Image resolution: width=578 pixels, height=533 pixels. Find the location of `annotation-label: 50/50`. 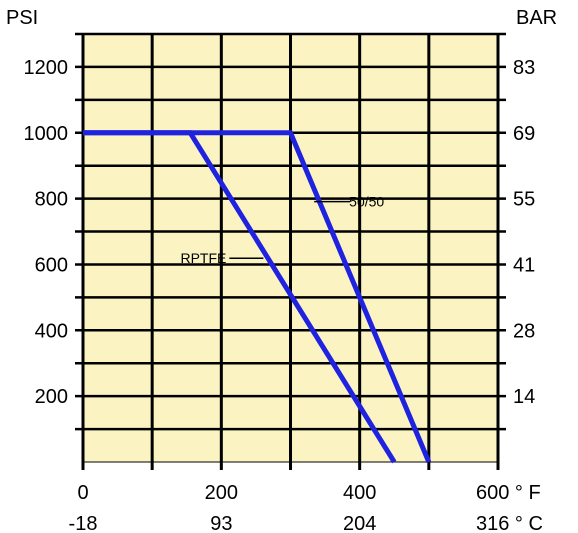

annotation-label: 50/50 is located at coordinates (366, 202).